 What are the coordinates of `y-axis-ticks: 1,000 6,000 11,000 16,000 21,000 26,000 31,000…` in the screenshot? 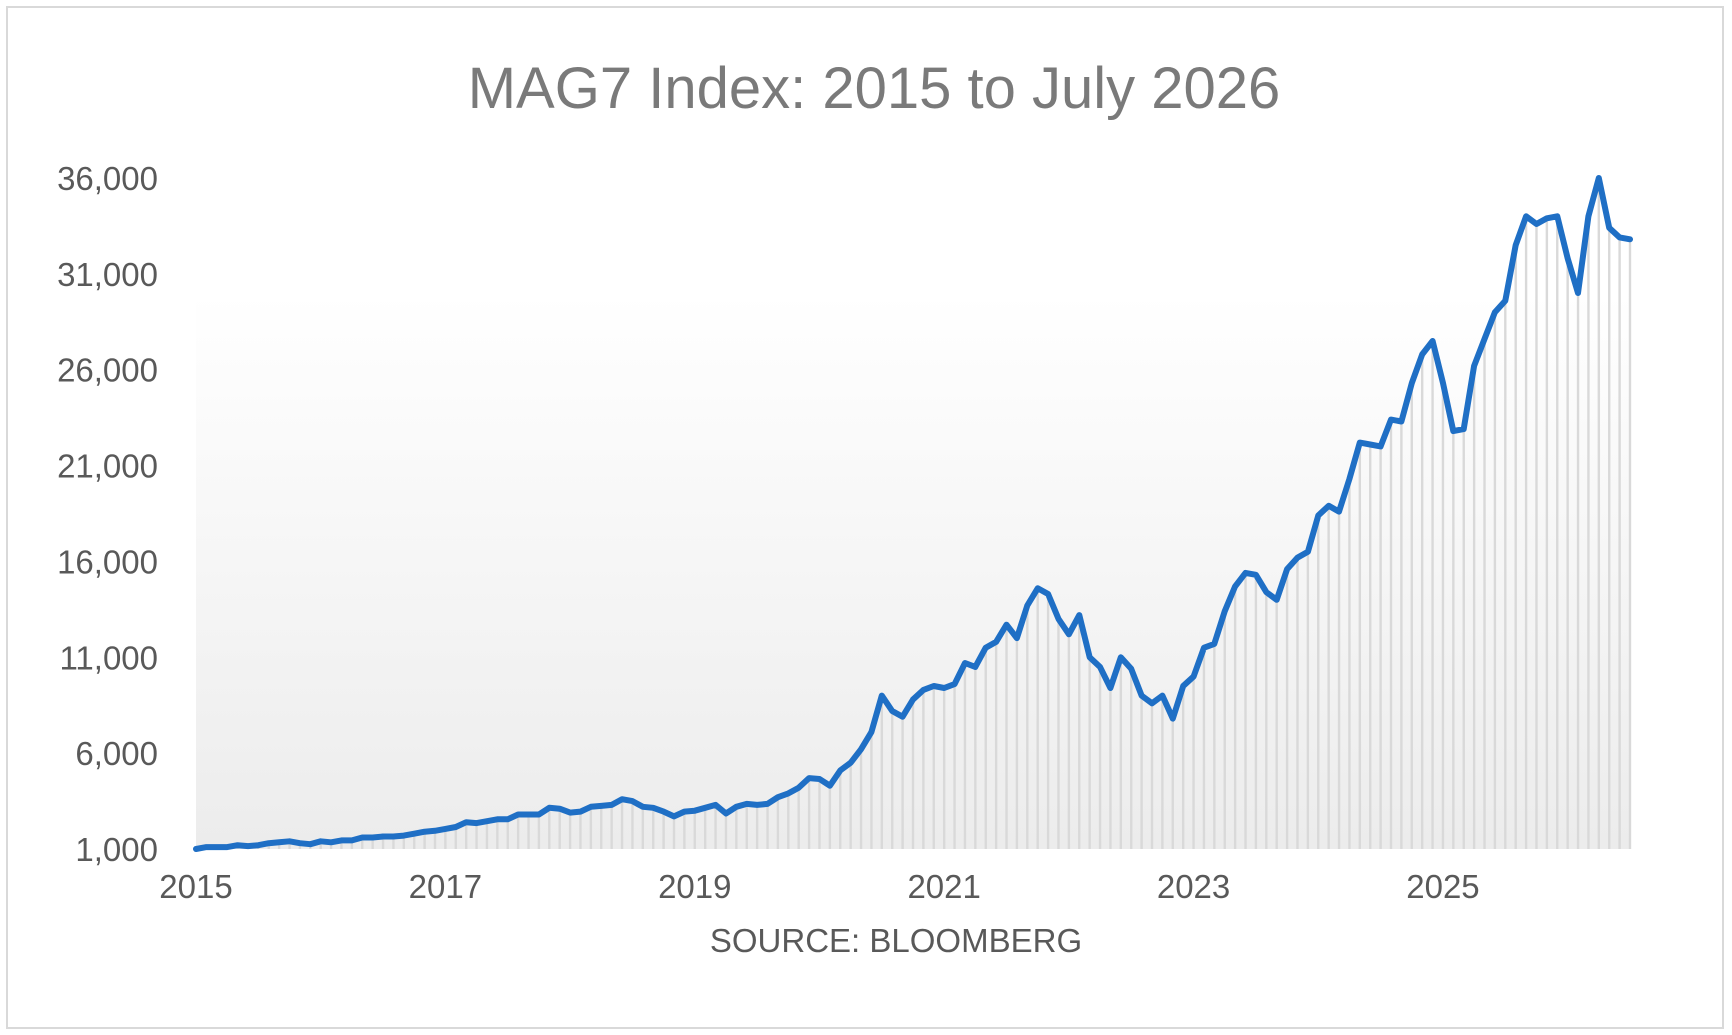 It's located at (107, 514).